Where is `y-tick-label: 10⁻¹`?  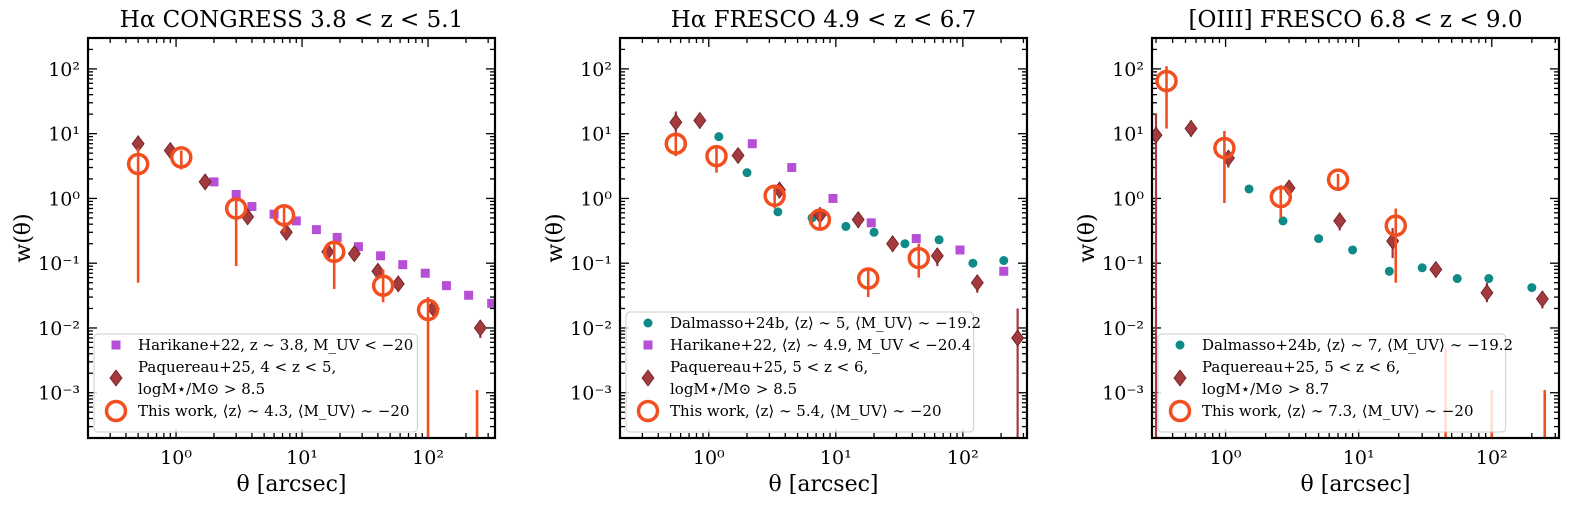
y-tick-label: 10⁻¹ is located at coordinates (59, 264).